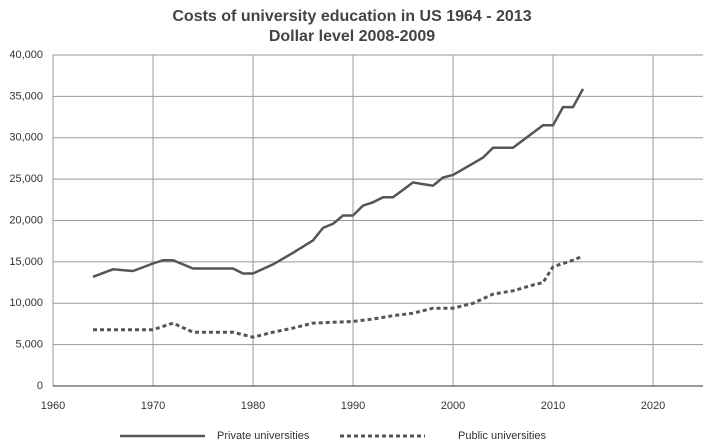  What do you see at coordinates (352, 36) in the screenshot?
I see `chart-subtitle: Dollar level 2008-2009` at bounding box center [352, 36].